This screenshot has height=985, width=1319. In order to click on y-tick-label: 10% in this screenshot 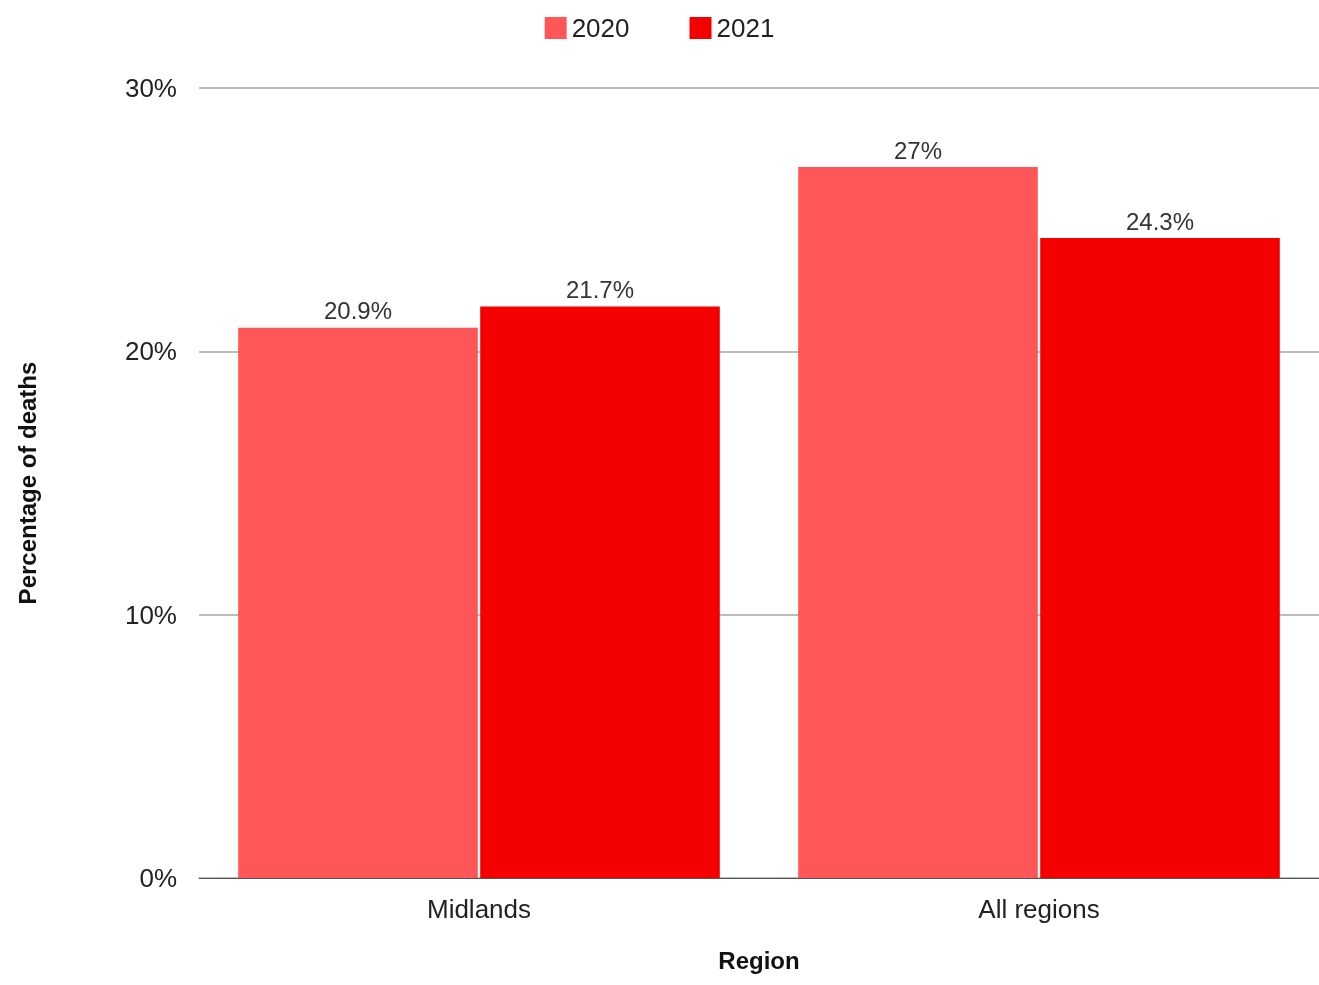, I will do `click(150, 614)`.